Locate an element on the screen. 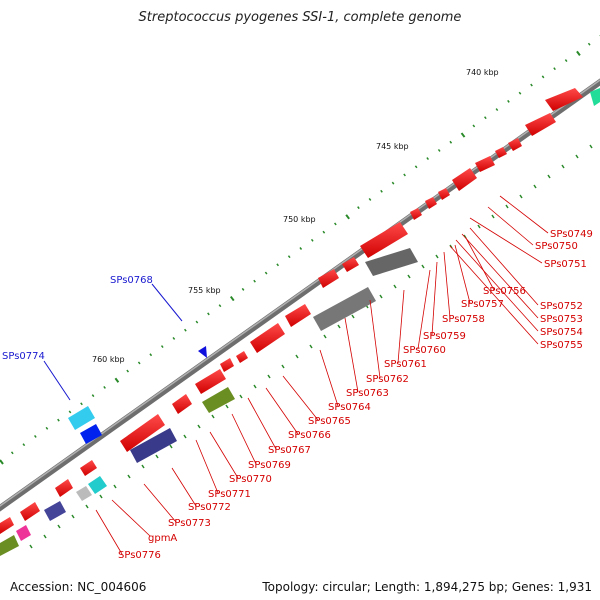 The width and height of the screenshot is (600, 600). gene-label: gpmA is located at coordinates (162, 538).